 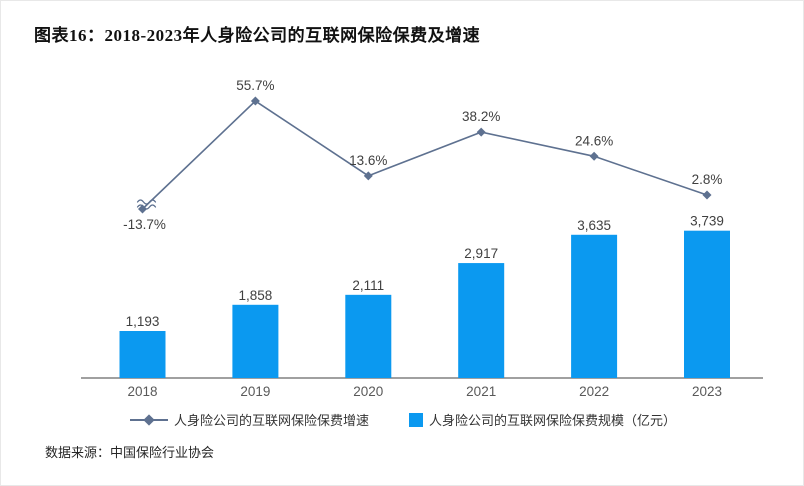 I want to click on legend-label-scale: 人身险公司的互联网保险保费规模（亿元）, so click(x=553, y=420).